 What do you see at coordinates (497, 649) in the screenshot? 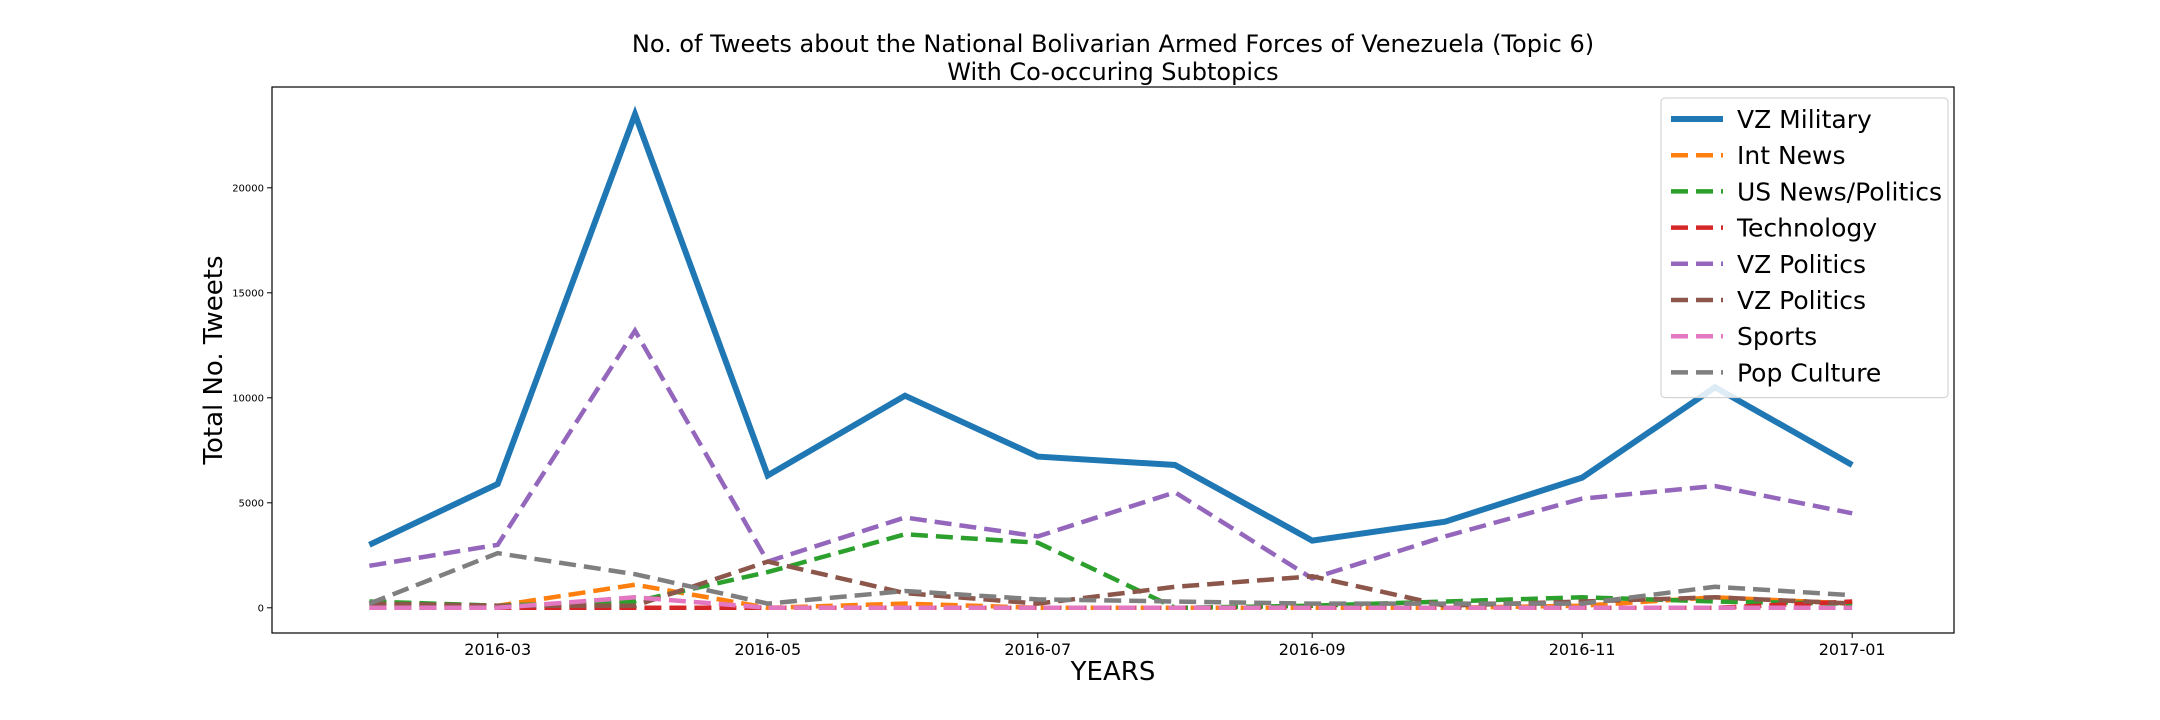
I see `x-tick-label: 2016-03` at bounding box center [497, 649].